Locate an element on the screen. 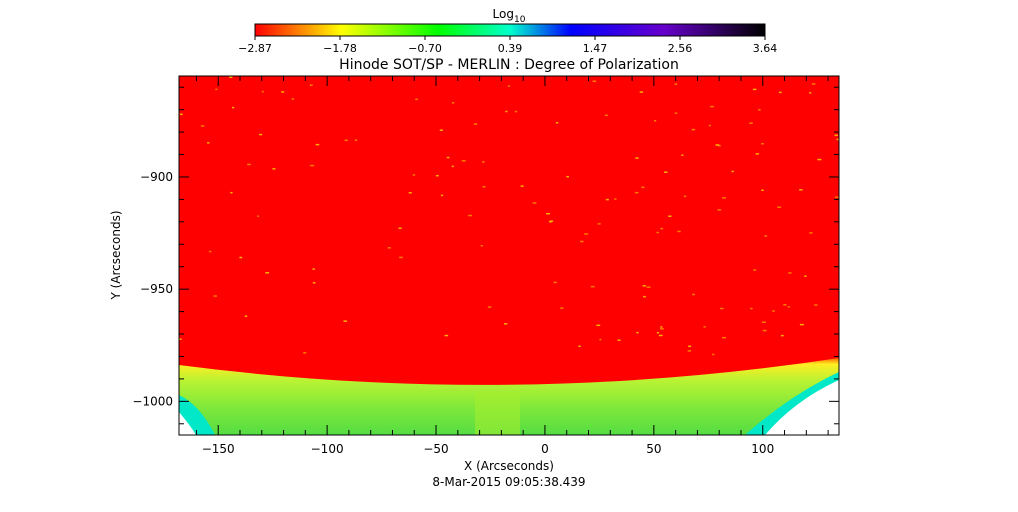 Image resolution: width=1018 pixels, height=512 pixels. heatmap-corner-left-offlimb is located at coordinates (187, 423).